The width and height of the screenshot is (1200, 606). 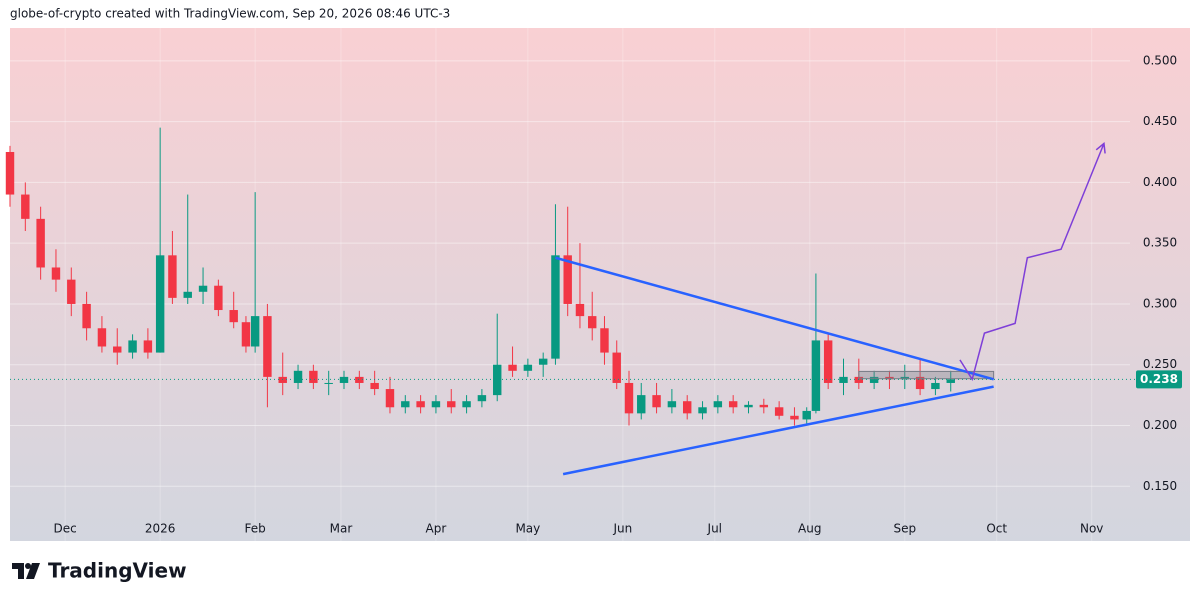 I want to click on y-tick-label: 0.150, so click(x=1160, y=486).